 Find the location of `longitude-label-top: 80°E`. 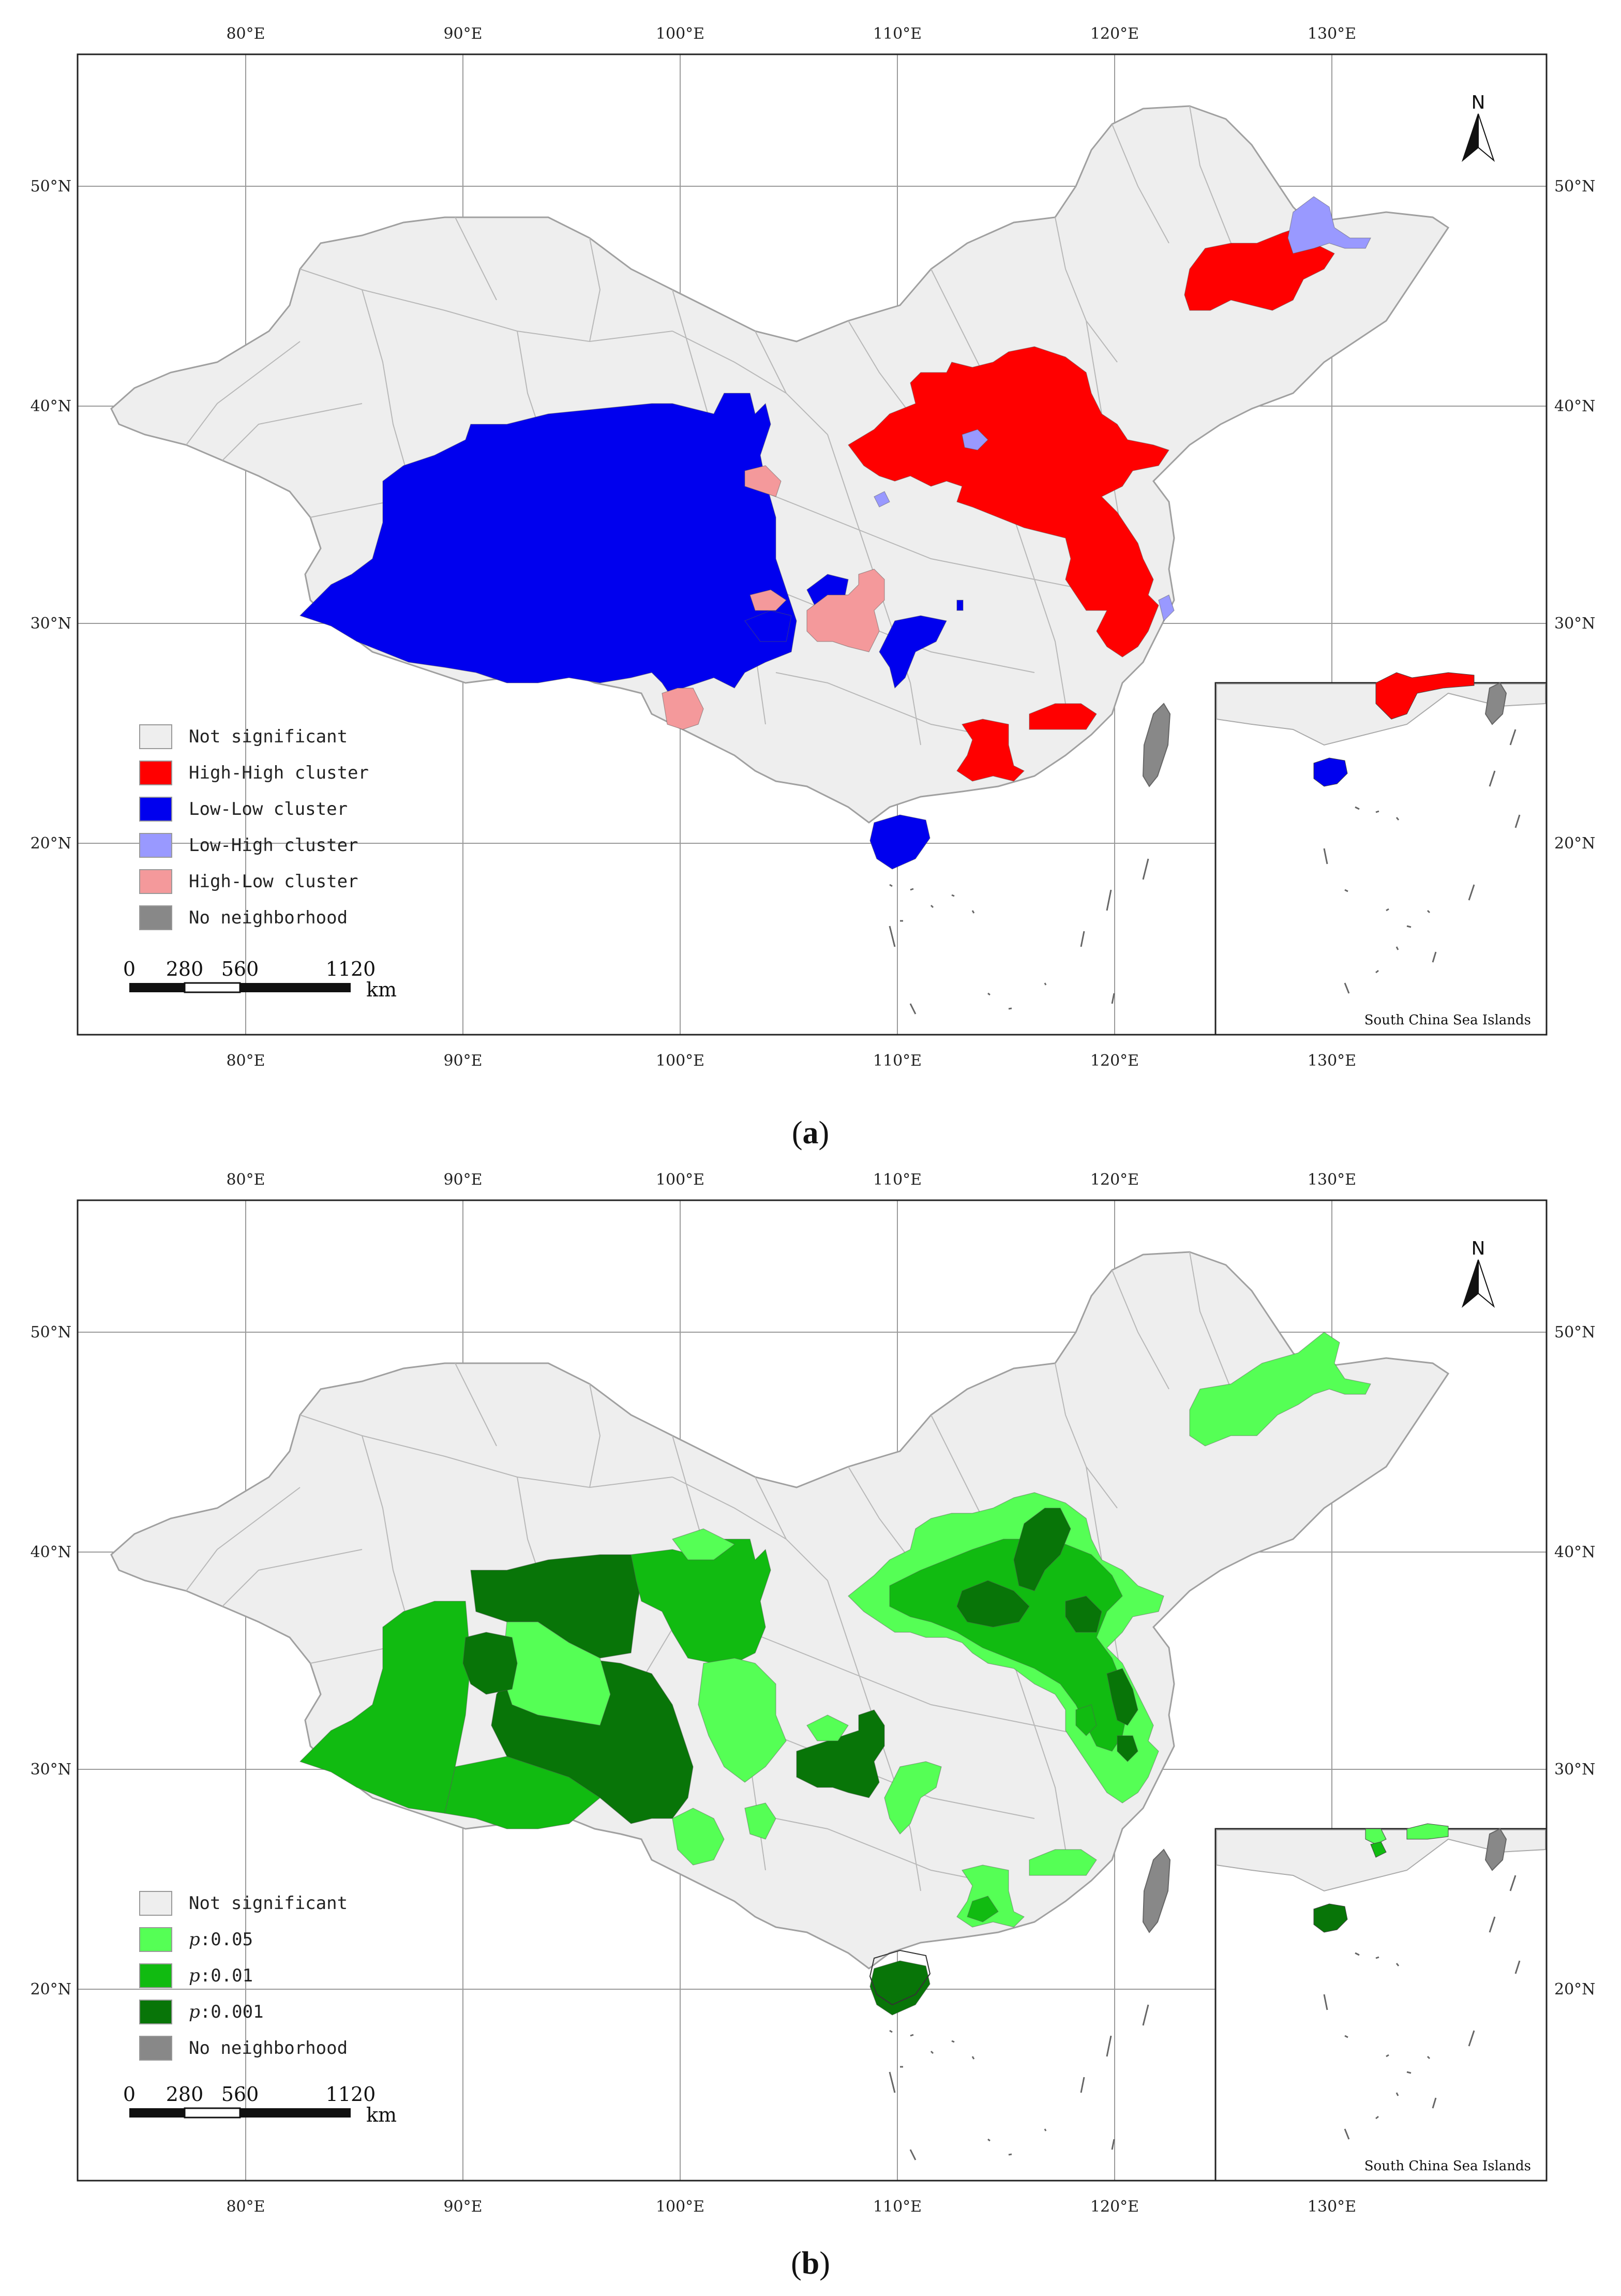

longitude-label-top: 80°E is located at coordinates (246, 1180).